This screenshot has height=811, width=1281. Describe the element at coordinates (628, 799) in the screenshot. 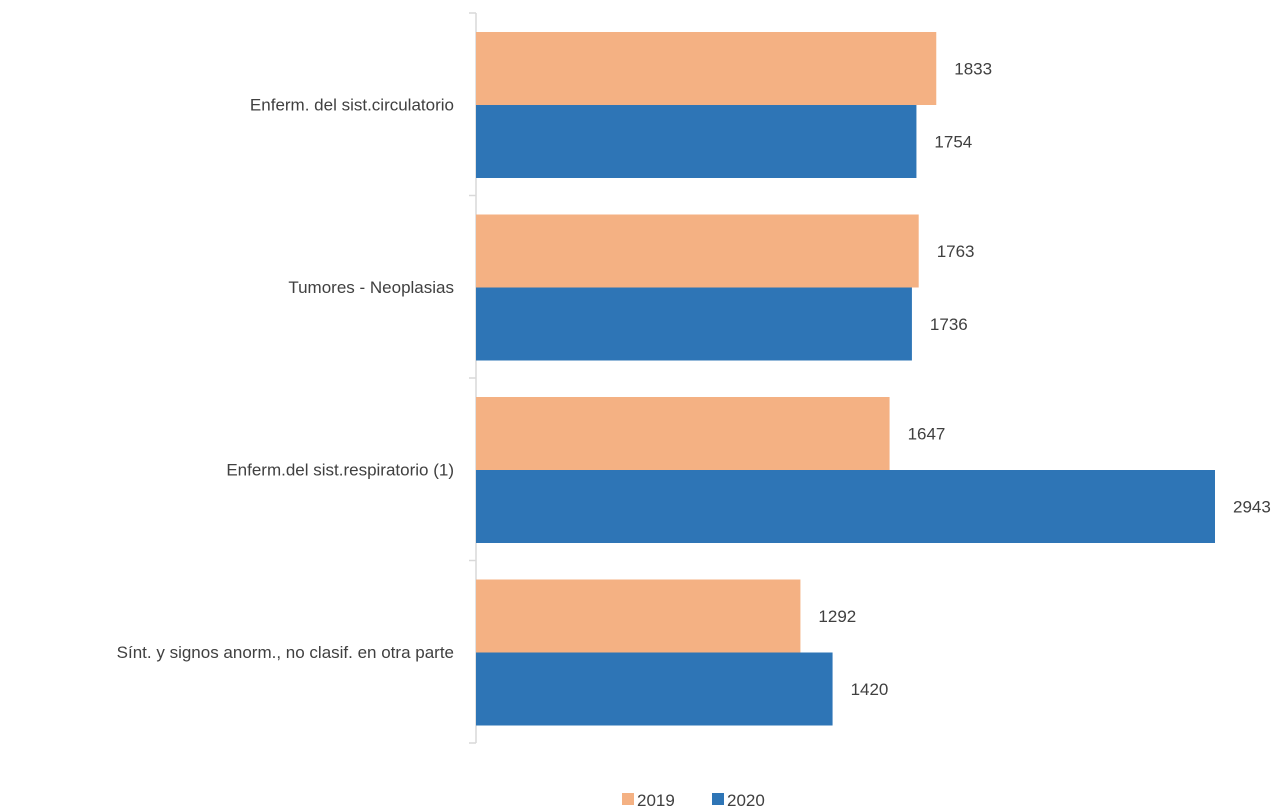

I see `legend-swatch-2019` at that location.